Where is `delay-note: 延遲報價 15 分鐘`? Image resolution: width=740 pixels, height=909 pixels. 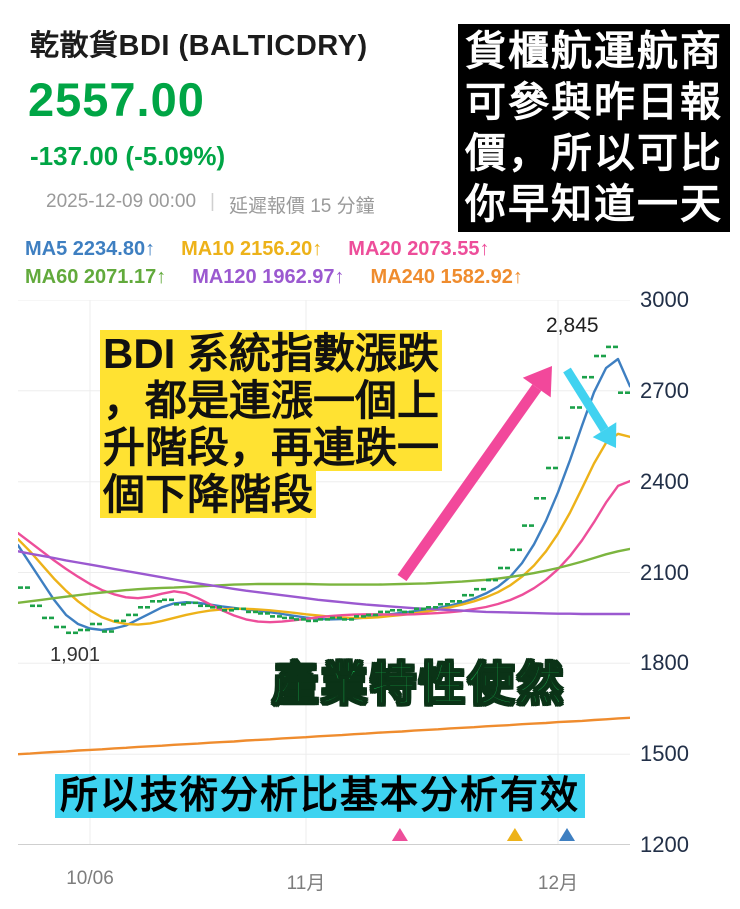 delay-note: 延遲報價 15 分鐘 is located at coordinates (301, 206).